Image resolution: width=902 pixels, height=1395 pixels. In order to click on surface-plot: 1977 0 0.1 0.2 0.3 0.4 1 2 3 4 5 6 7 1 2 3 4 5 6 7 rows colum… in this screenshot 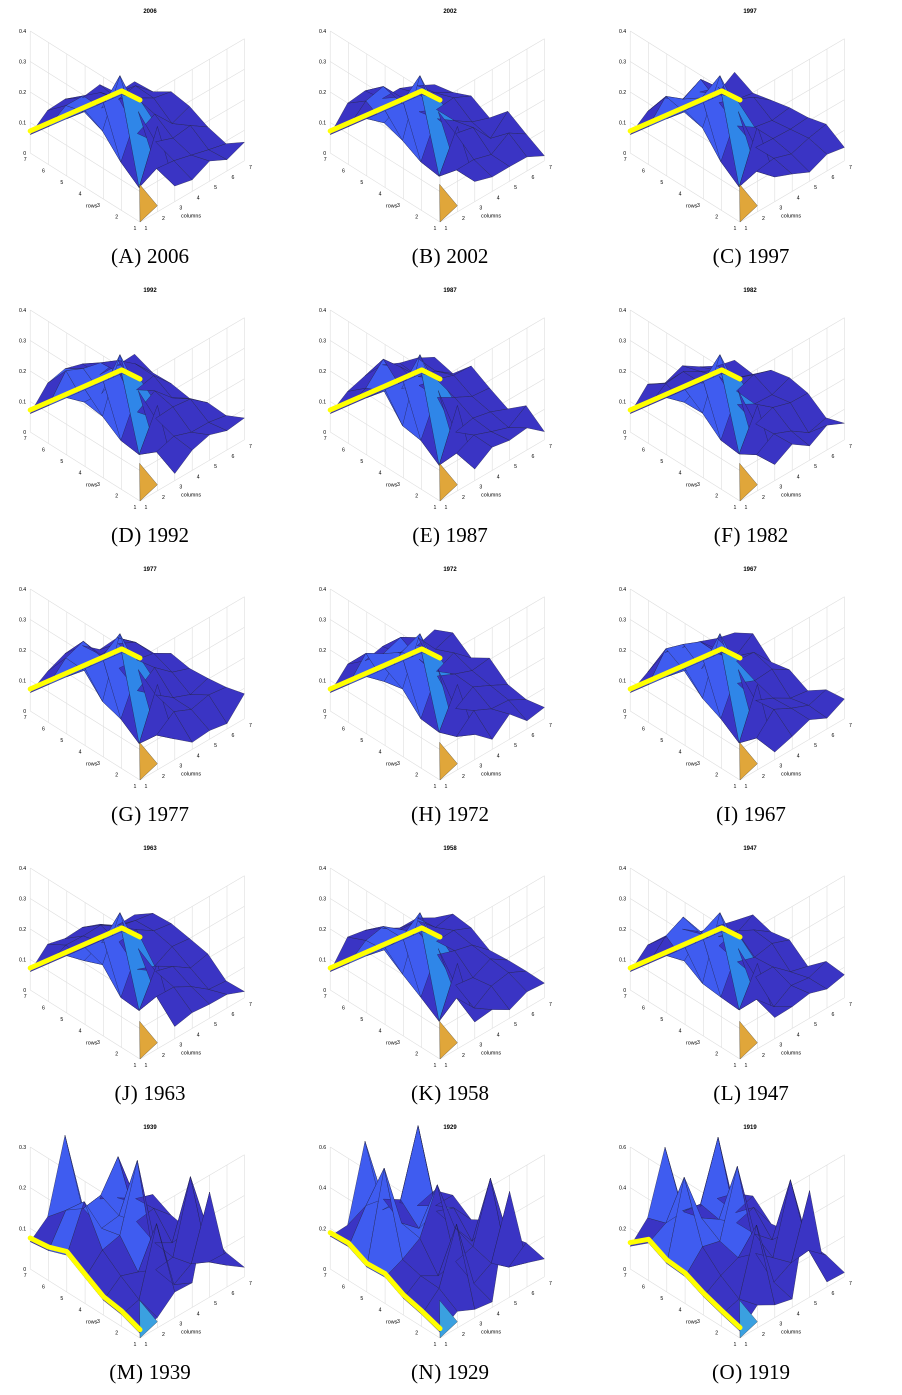, I will do `click(135, 678)`.